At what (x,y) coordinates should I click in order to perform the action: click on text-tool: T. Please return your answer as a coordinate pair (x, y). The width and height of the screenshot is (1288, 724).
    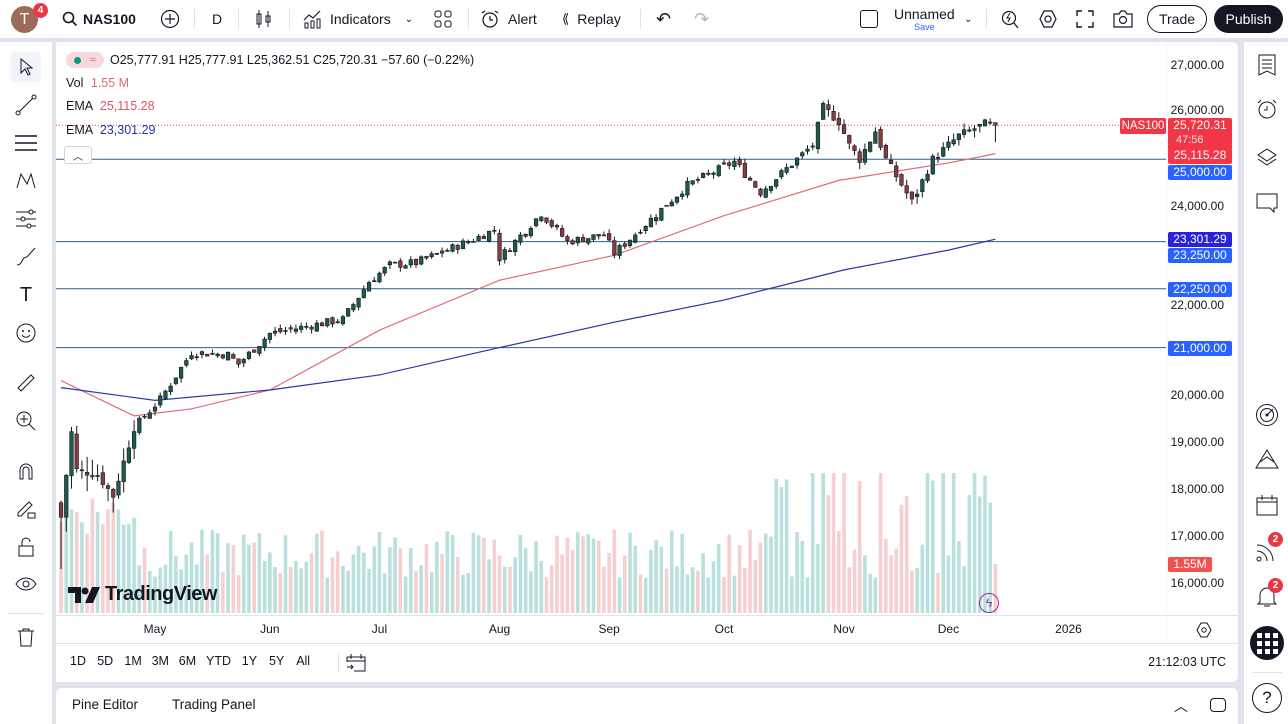
    Looking at the image, I should click on (26, 295).